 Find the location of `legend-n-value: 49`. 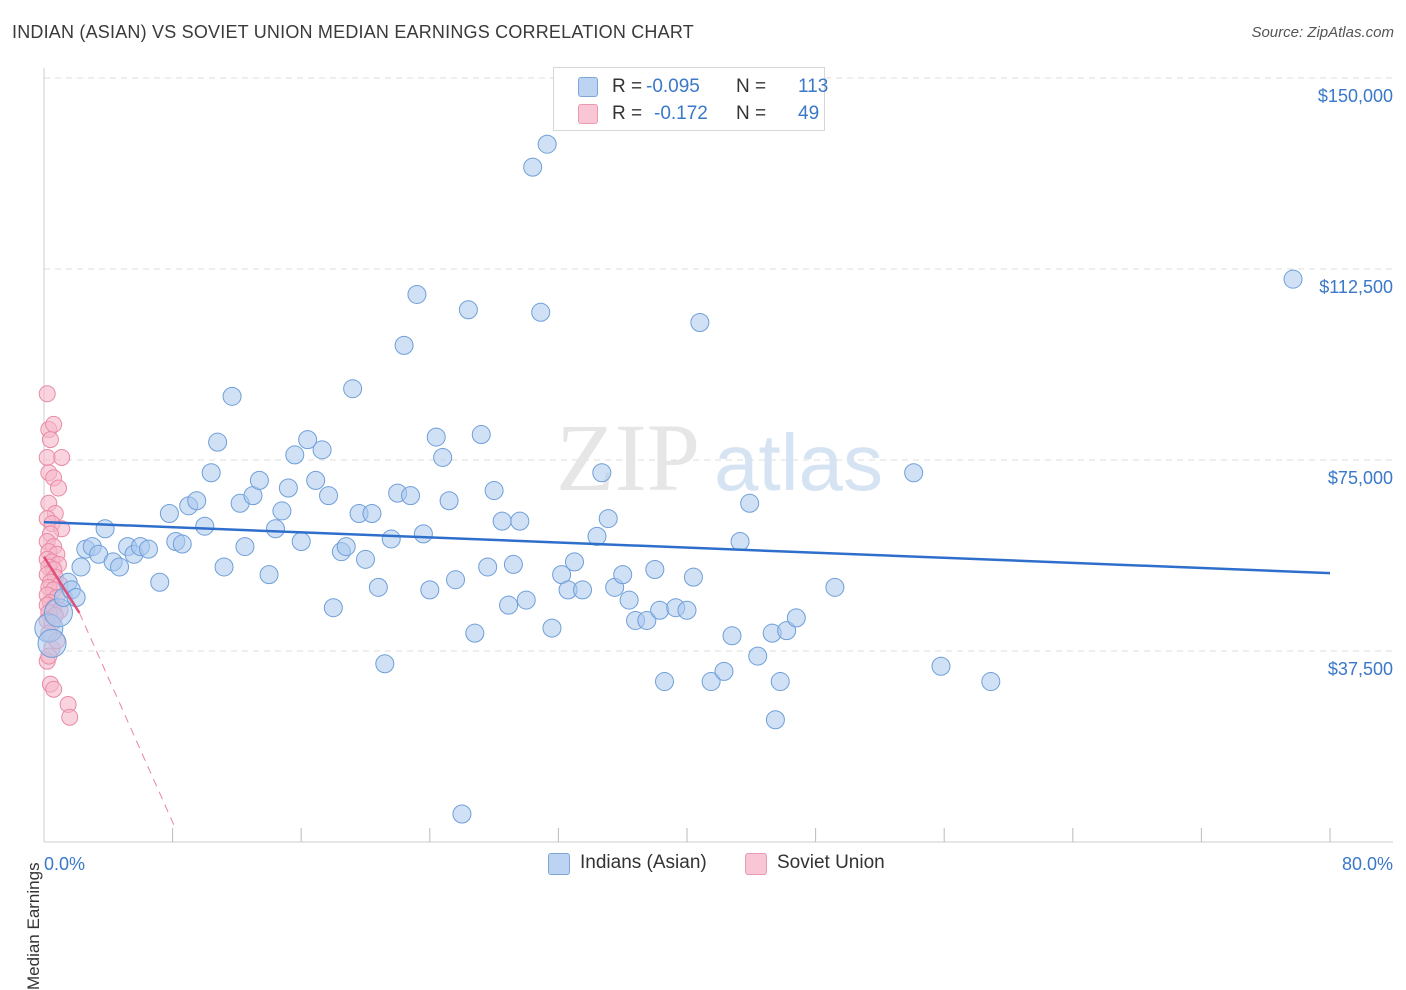

legend-n-value: 49 is located at coordinates (809, 113).